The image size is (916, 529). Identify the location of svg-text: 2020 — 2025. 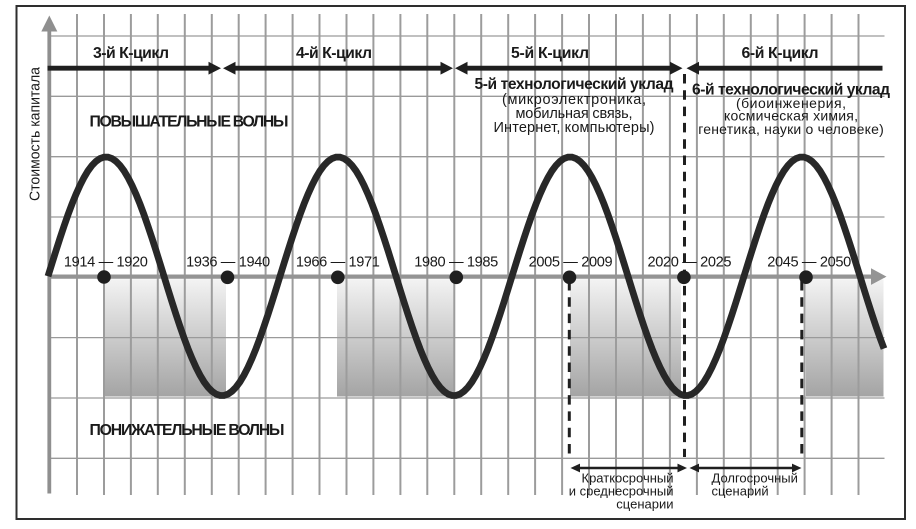
(690, 263).